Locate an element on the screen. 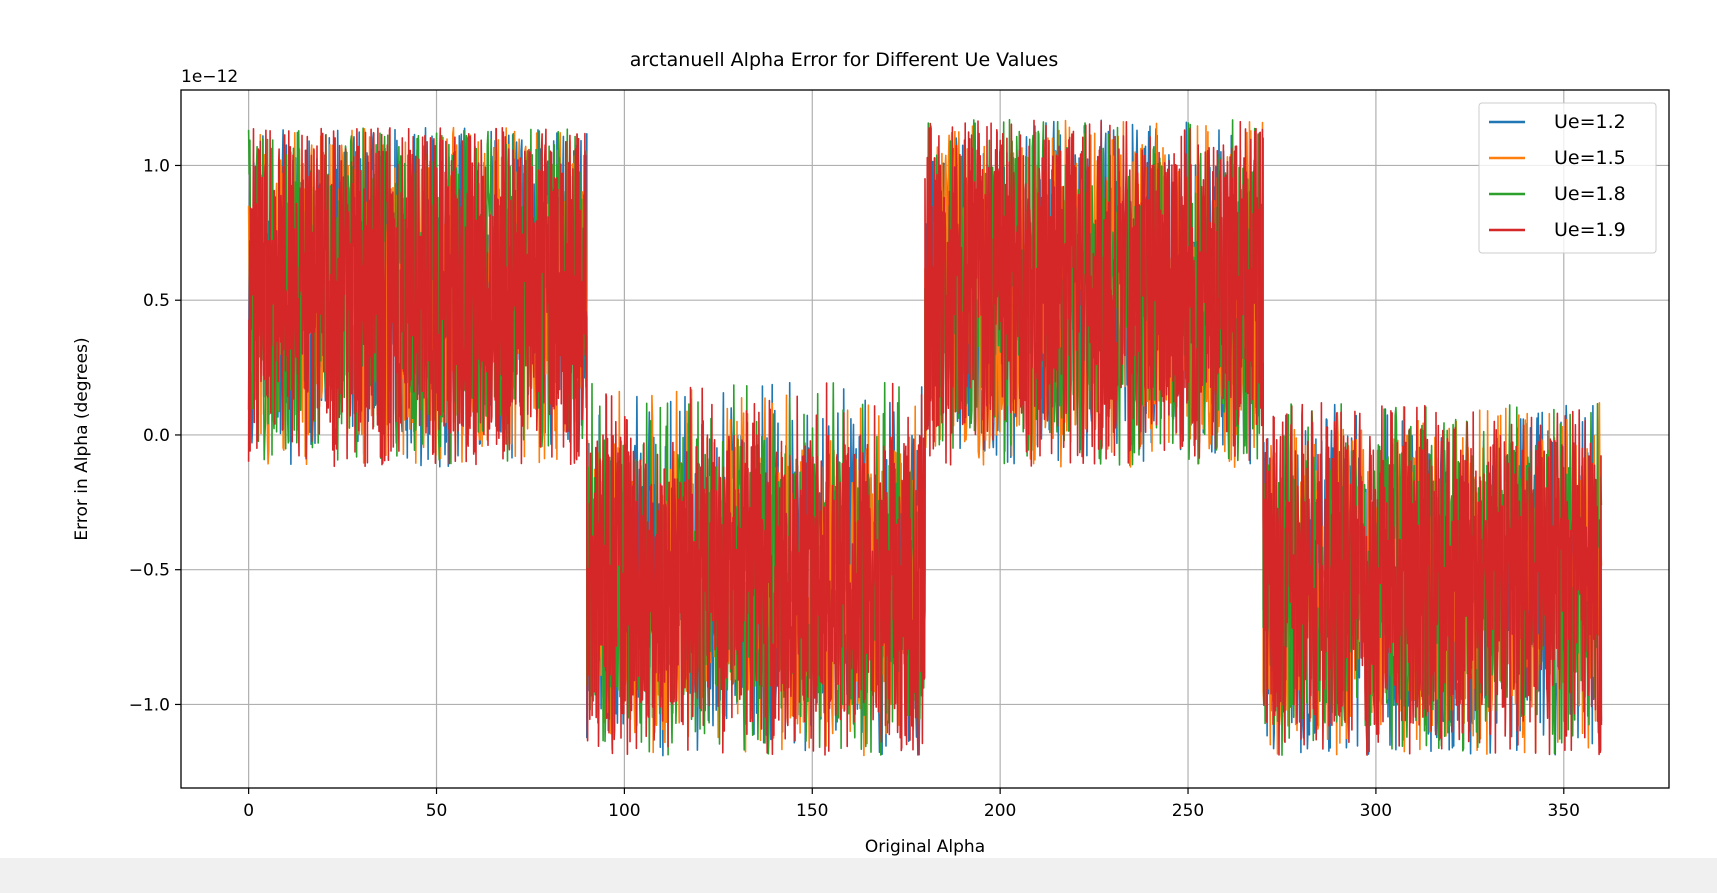  x-tick-label: 0 is located at coordinates (248, 811).